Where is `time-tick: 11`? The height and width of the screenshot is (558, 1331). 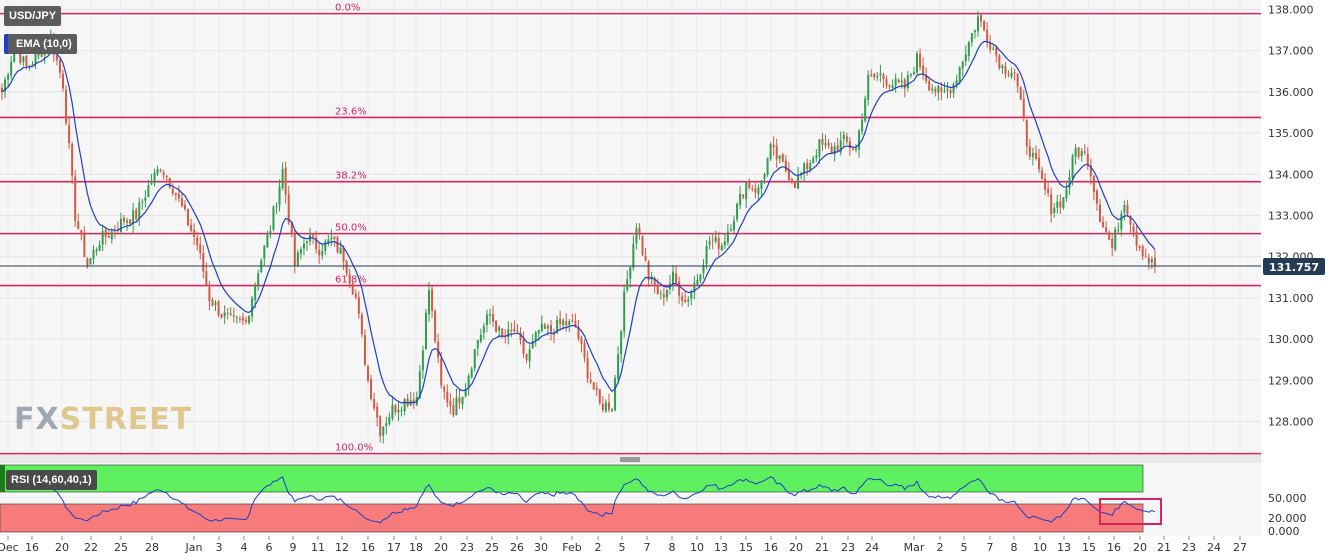 time-tick: 11 is located at coordinates (318, 547).